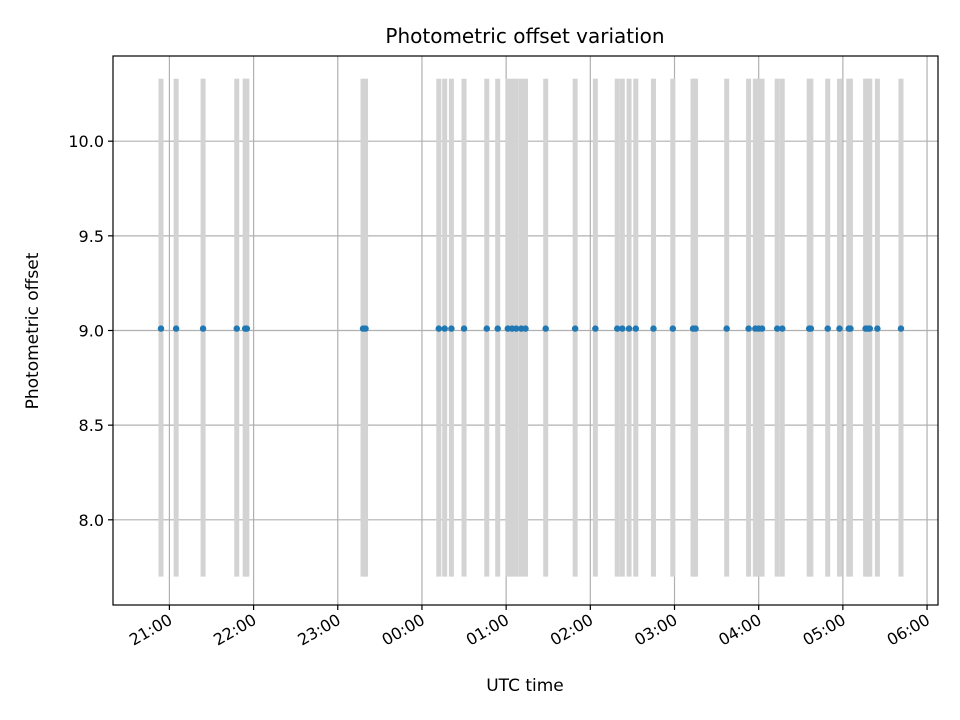 The image size is (960, 720). Describe the element at coordinates (91, 425) in the screenshot. I see `y-tick-label: 8.5` at that location.